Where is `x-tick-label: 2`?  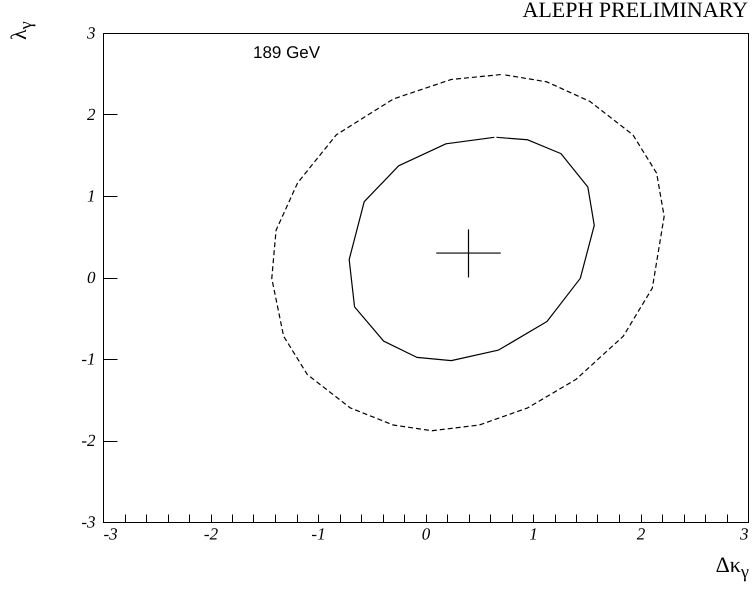
x-tick-label: 2 is located at coordinates (641, 534).